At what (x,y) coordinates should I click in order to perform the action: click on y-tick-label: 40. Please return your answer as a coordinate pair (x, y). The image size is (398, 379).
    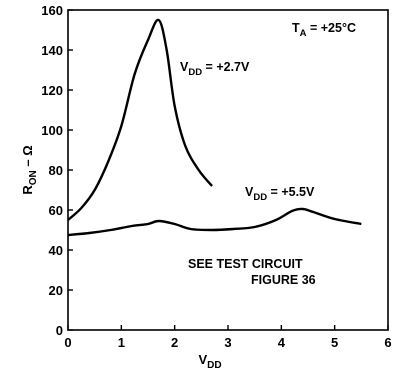
    Looking at the image, I should click on (56, 250).